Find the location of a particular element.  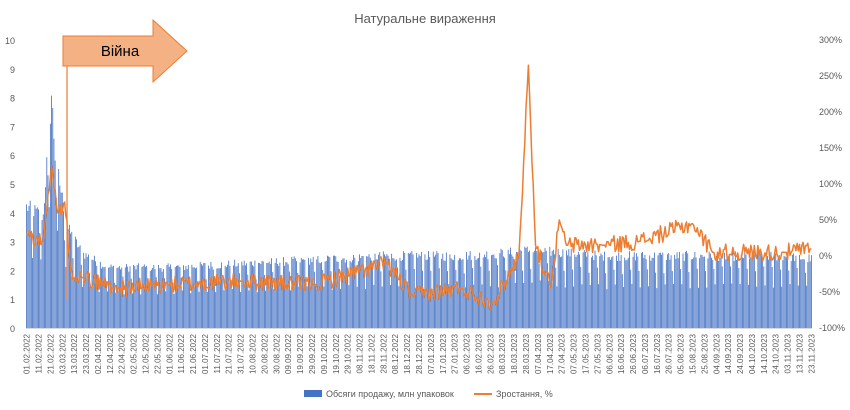

x-tick-label: 21.07.2022 is located at coordinates (229, 353).